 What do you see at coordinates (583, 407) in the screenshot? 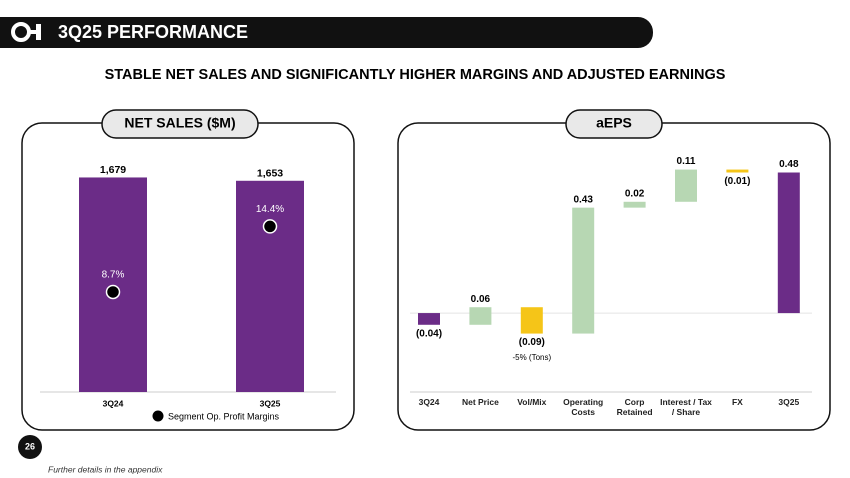
I see `x-tick-label: Operating Costs` at bounding box center [583, 407].